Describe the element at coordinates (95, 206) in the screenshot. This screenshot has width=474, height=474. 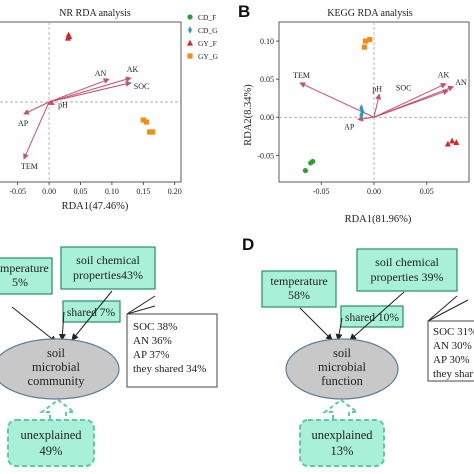
I see `chart-a-xlabel: RDA1(47.46%)` at that location.